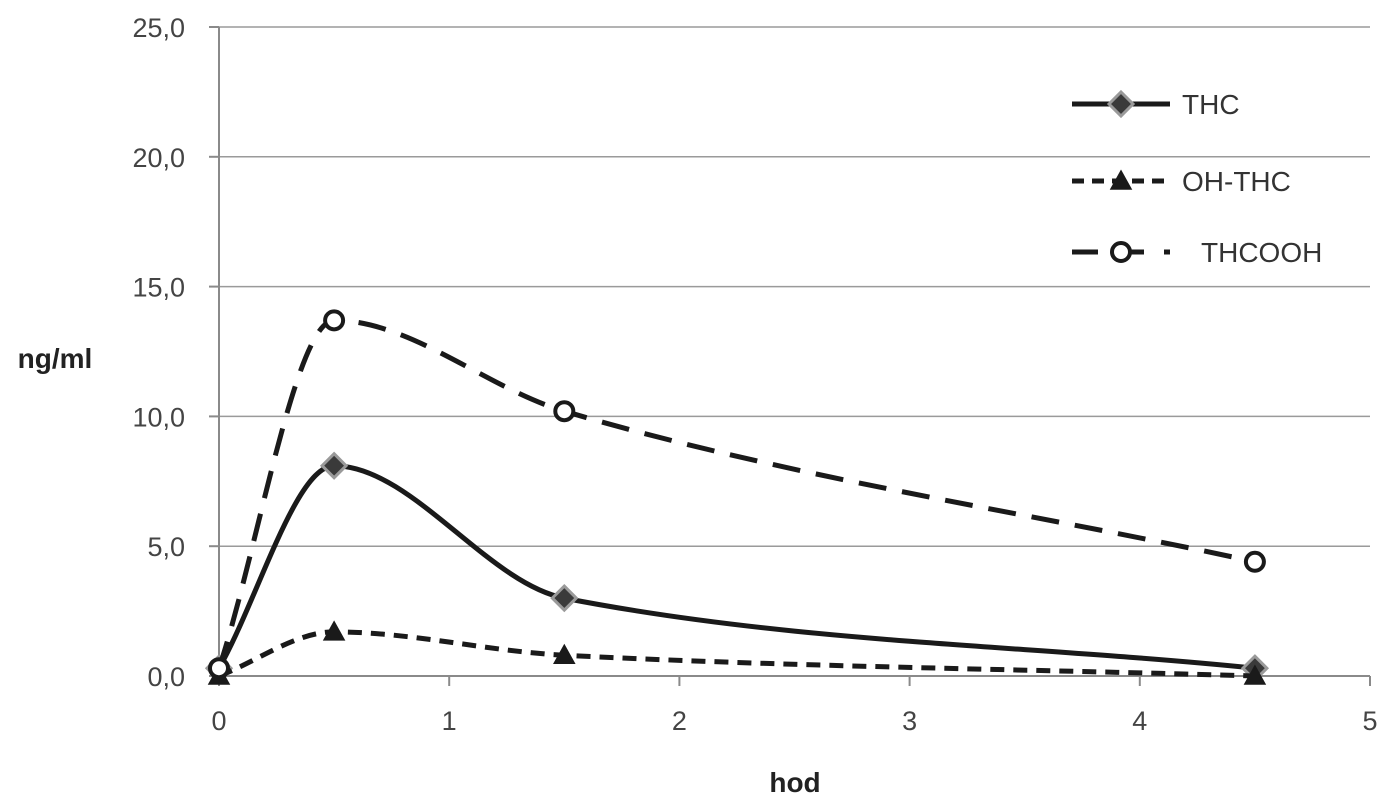  I want to click on x-axis-title: hod, so click(794, 782).